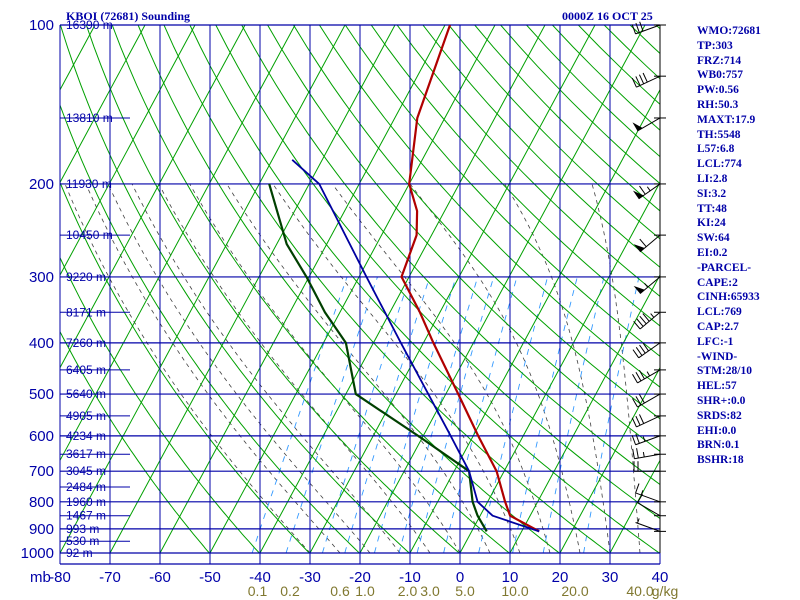 Image resolution: width=800 pixels, height=600 pixels. What do you see at coordinates (465, 591) in the screenshot?
I see `mixing-ratio-label: 5.0` at bounding box center [465, 591].